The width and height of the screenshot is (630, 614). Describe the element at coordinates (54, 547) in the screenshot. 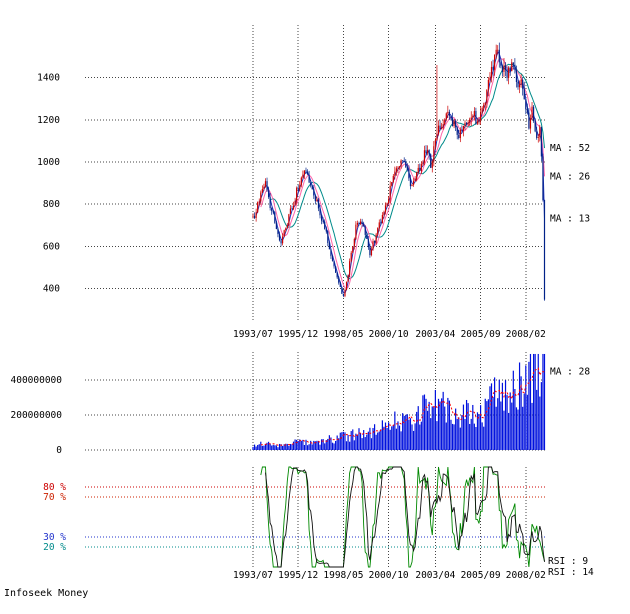

I see `rsi-level-label: 20 %` at that location.